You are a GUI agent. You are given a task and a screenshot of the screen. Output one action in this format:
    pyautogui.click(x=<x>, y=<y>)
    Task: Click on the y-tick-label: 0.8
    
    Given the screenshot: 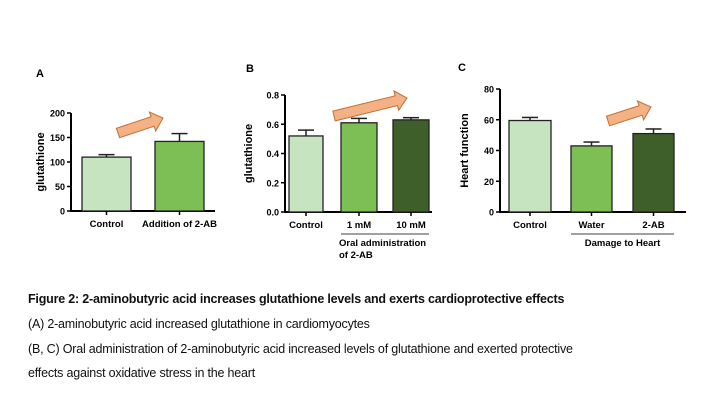 What is the action you would take?
    pyautogui.click(x=272, y=96)
    